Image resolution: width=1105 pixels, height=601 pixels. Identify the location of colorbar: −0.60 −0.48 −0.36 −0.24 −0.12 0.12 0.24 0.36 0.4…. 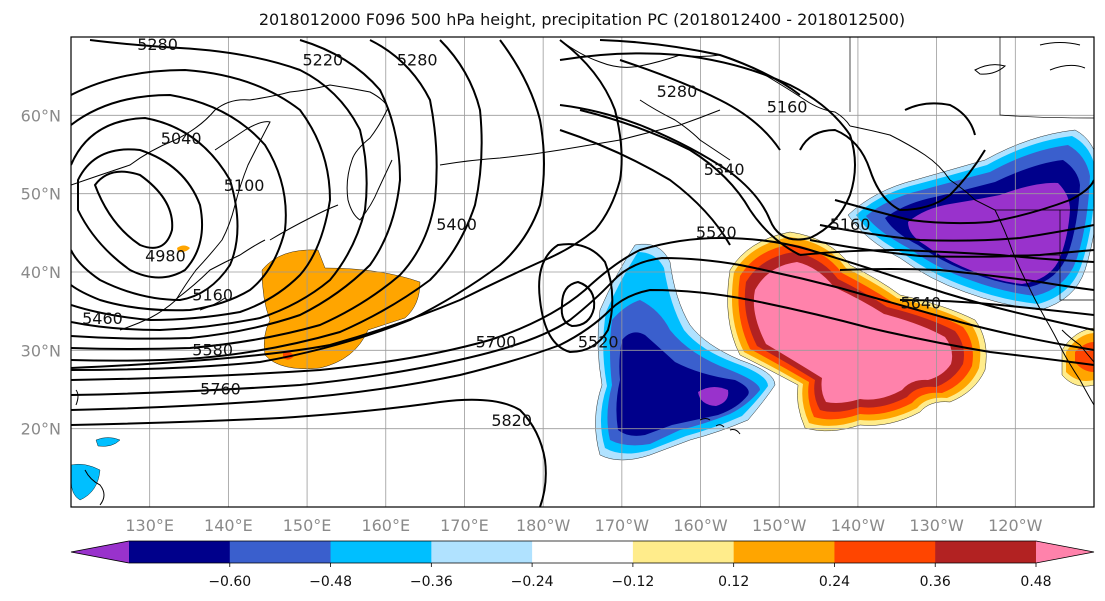
(582, 565).